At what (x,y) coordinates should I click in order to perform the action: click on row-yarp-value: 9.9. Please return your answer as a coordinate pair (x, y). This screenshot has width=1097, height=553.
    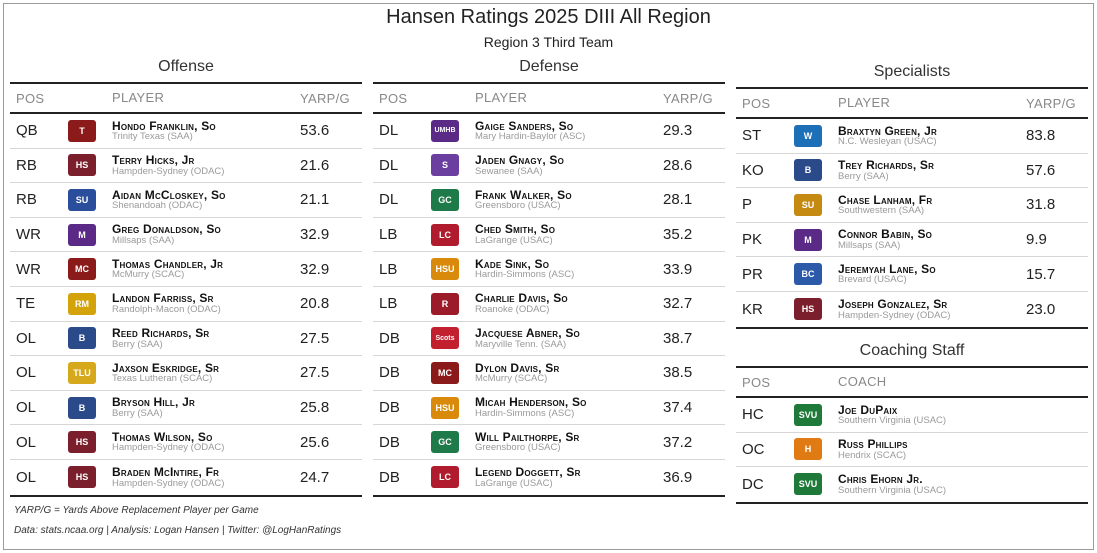
    Looking at the image, I should click on (1036, 240).